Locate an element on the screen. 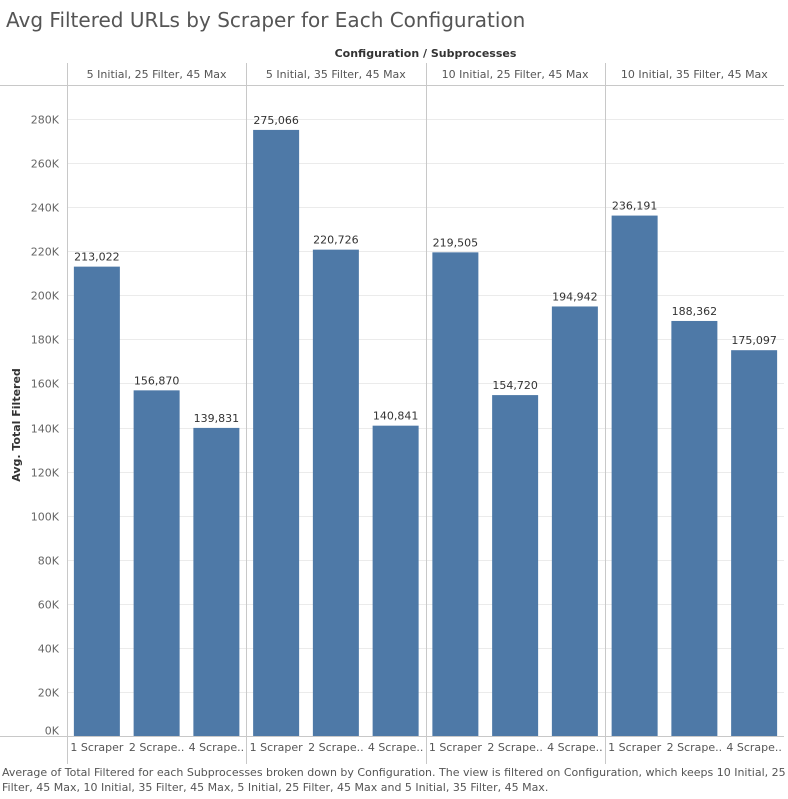 The height and width of the screenshot is (799, 788). y-tick-label: 160K is located at coordinates (45, 384).